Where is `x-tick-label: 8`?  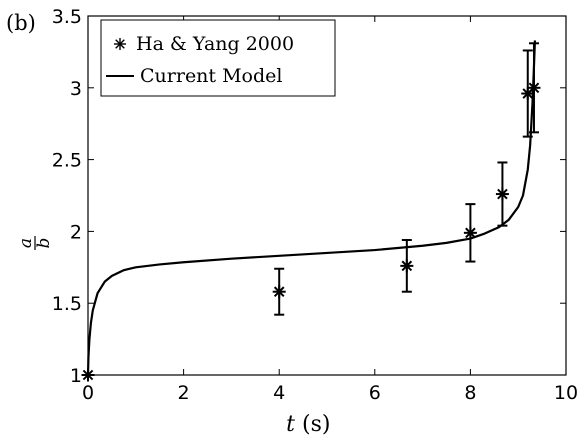
x-tick-label: 8 is located at coordinates (470, 393).